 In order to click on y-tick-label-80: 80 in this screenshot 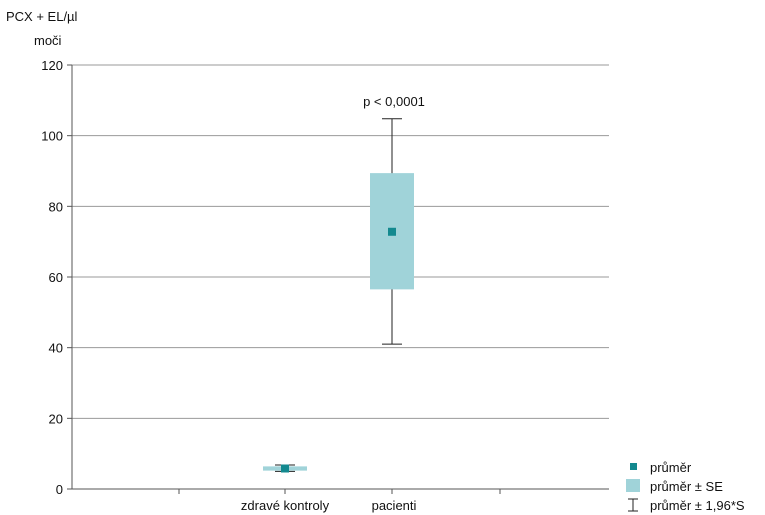, I will do `click(56, 206)`.